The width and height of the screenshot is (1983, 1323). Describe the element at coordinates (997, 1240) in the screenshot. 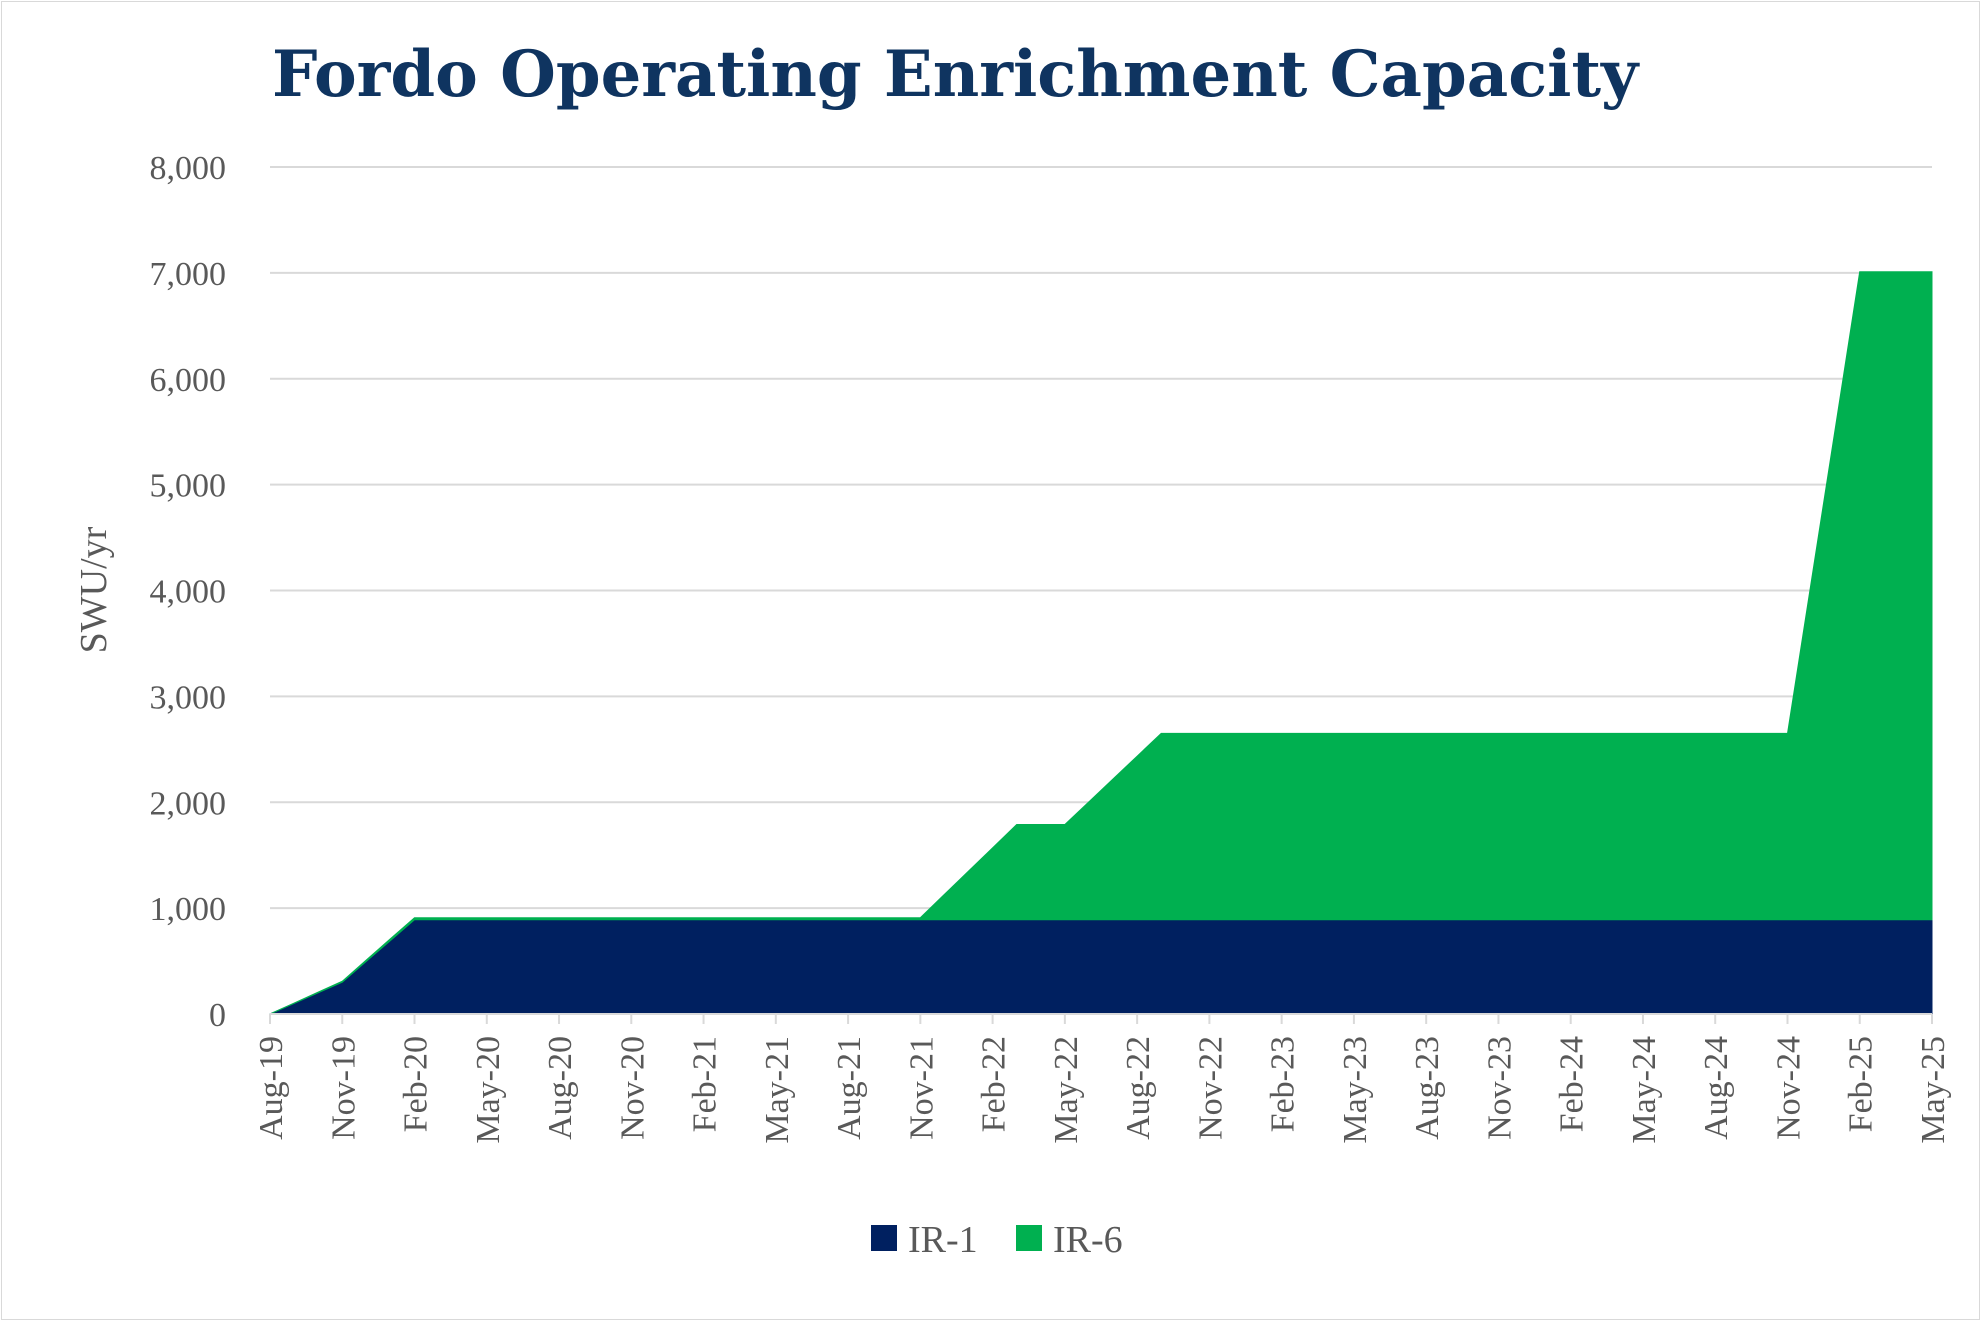

I see `legend: IR-1 IR-6` at that location.